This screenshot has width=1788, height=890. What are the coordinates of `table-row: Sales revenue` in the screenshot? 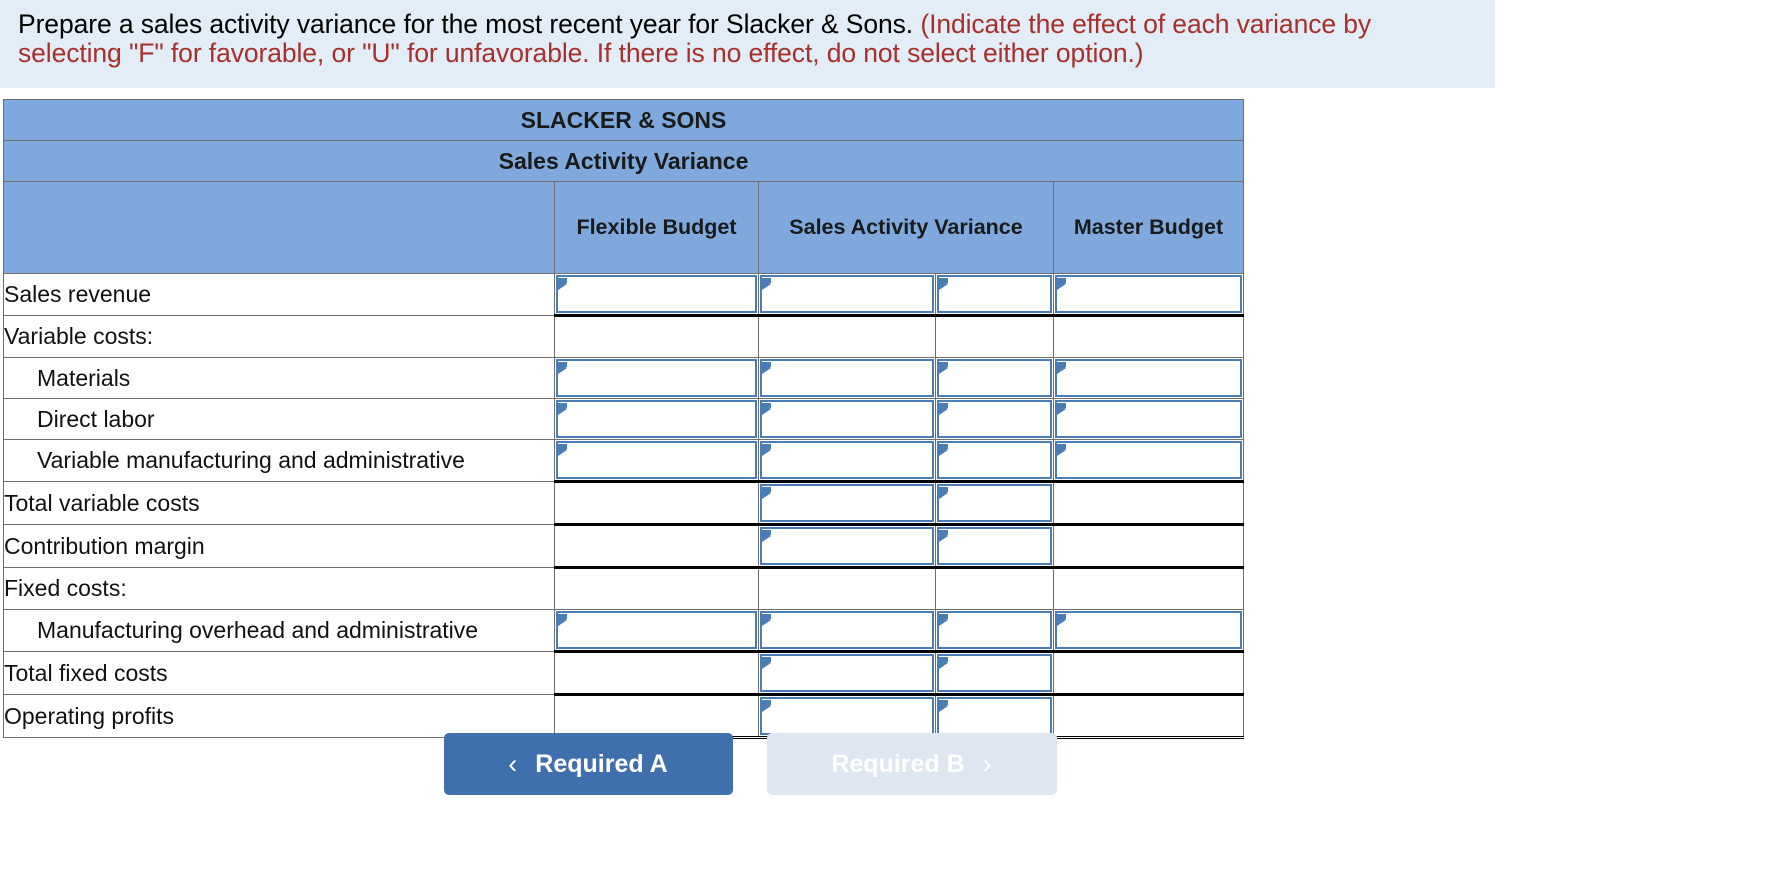 It's located at (624, 295).